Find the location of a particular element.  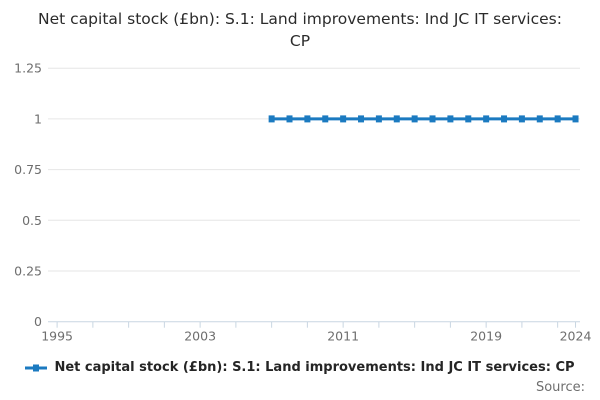

y-axis-tick-label: 1 is located at coordinates (38, 118).